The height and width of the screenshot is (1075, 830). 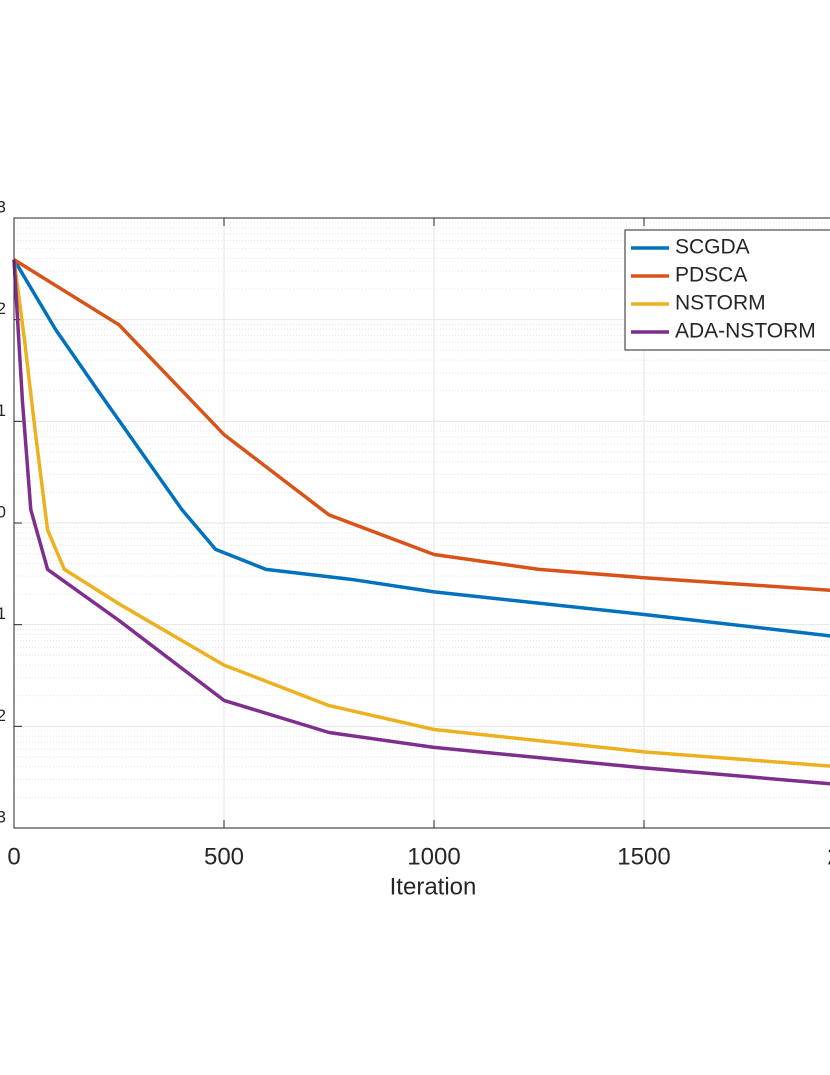 I want to click on x-tick-label: 2000, so click(x=828, y=856).